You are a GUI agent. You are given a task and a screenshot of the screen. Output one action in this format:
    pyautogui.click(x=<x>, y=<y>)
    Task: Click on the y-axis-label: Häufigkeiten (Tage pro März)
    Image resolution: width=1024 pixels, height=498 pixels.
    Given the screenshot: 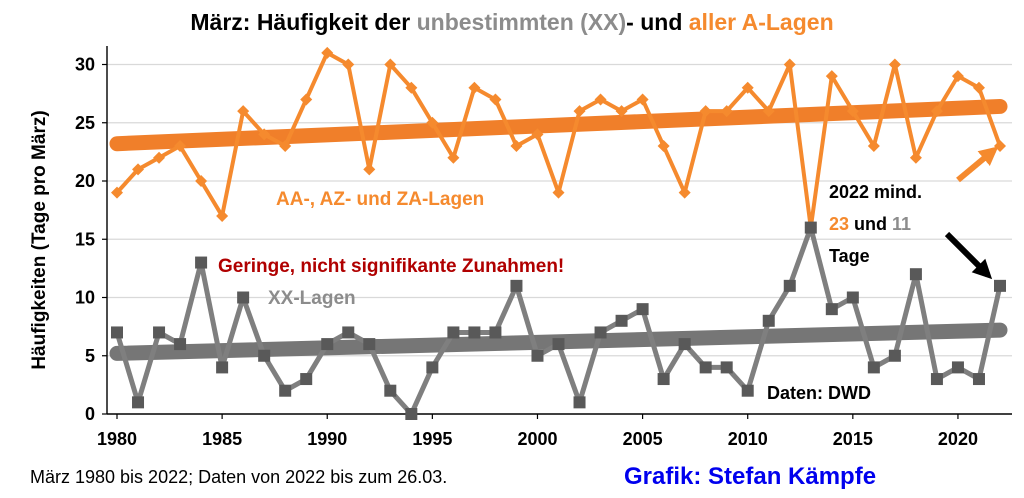 What is the action you would take?
    pyautogui.click(x=39, y=239)
    